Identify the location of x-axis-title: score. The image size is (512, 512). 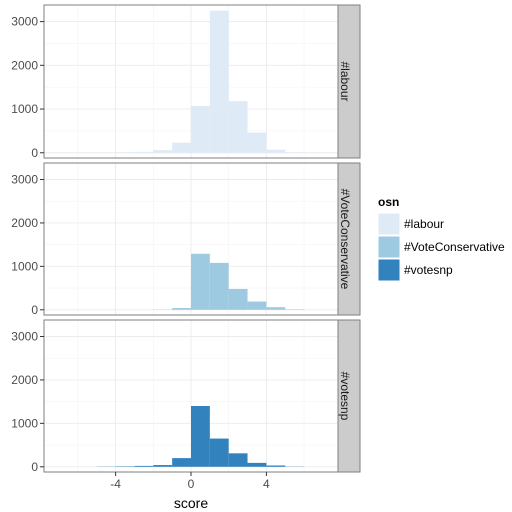
(191, 503).